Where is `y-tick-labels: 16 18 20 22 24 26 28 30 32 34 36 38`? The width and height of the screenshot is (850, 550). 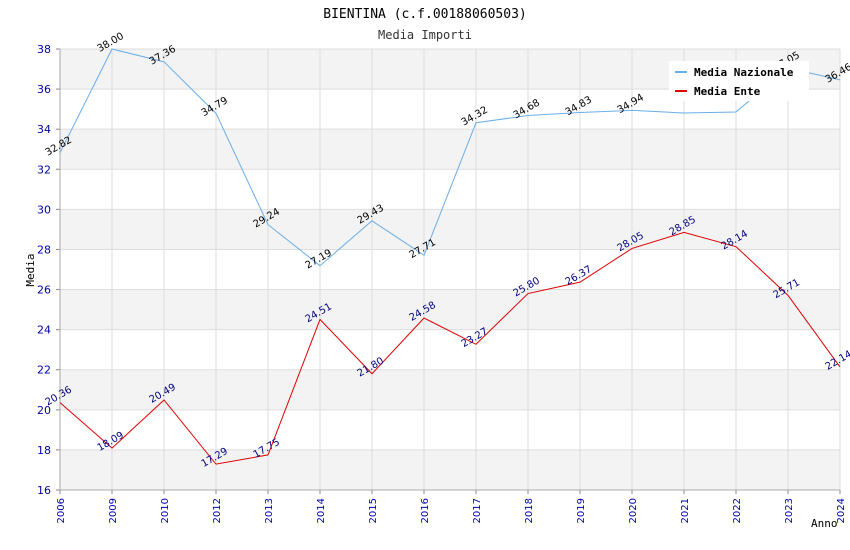 y-tick-labels: 16 18 20 22 24 26 28 30 32 34 36 38 is located at coordinates (44, 270).